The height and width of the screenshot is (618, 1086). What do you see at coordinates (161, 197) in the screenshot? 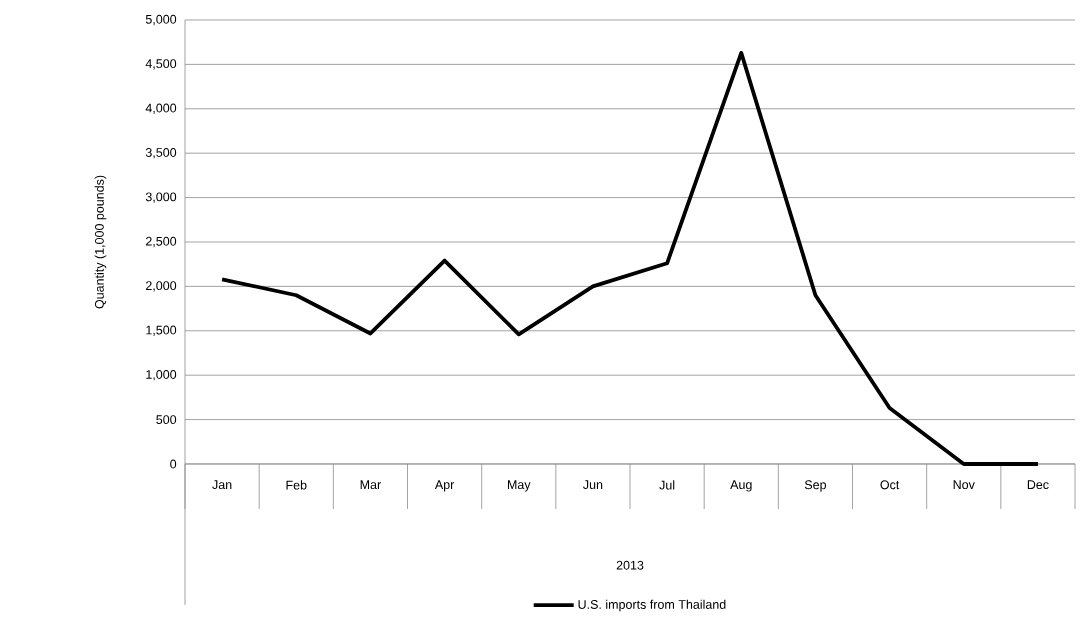
I see `y-tick-label: 3,000` at bounding box center [161, 197].